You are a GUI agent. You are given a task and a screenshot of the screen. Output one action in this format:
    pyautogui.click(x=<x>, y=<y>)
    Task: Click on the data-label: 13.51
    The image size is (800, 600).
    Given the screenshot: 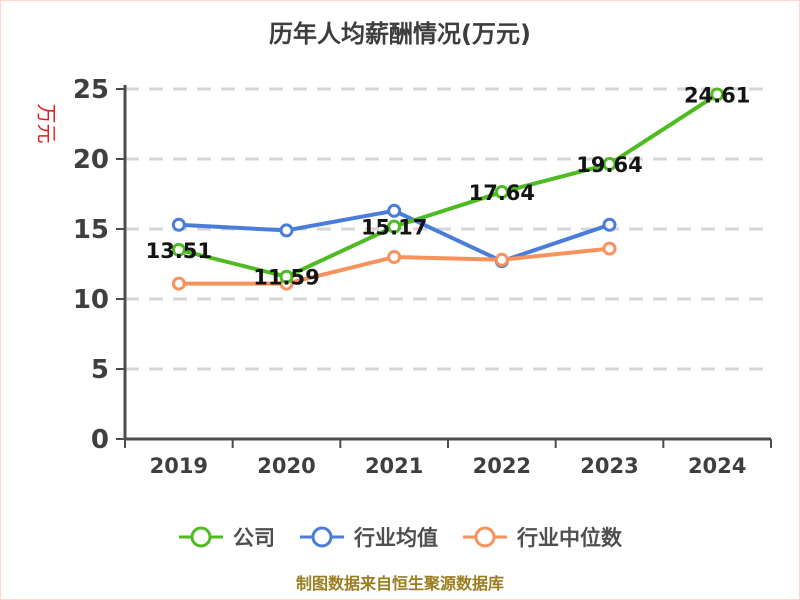 What is the action you would take?
    pyautogui.click(x=179, y=251)
    